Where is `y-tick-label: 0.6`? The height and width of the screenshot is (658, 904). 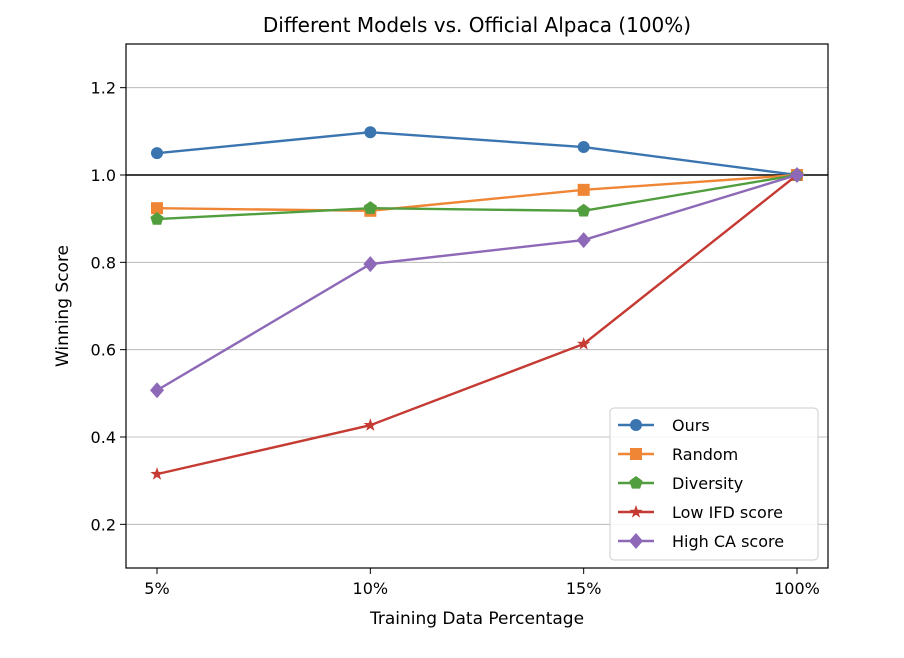
y-tick-label: 0.6 is located at coordinates (103, 350).